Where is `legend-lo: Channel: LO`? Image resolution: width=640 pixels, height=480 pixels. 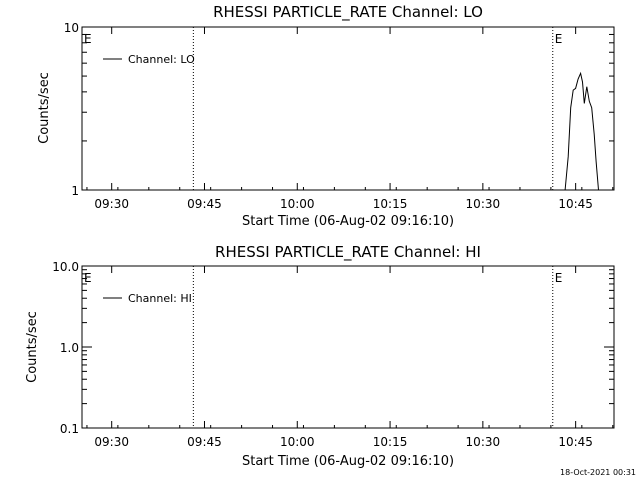 legend-lo: Channel: LO is located at coordinates (149, 59).